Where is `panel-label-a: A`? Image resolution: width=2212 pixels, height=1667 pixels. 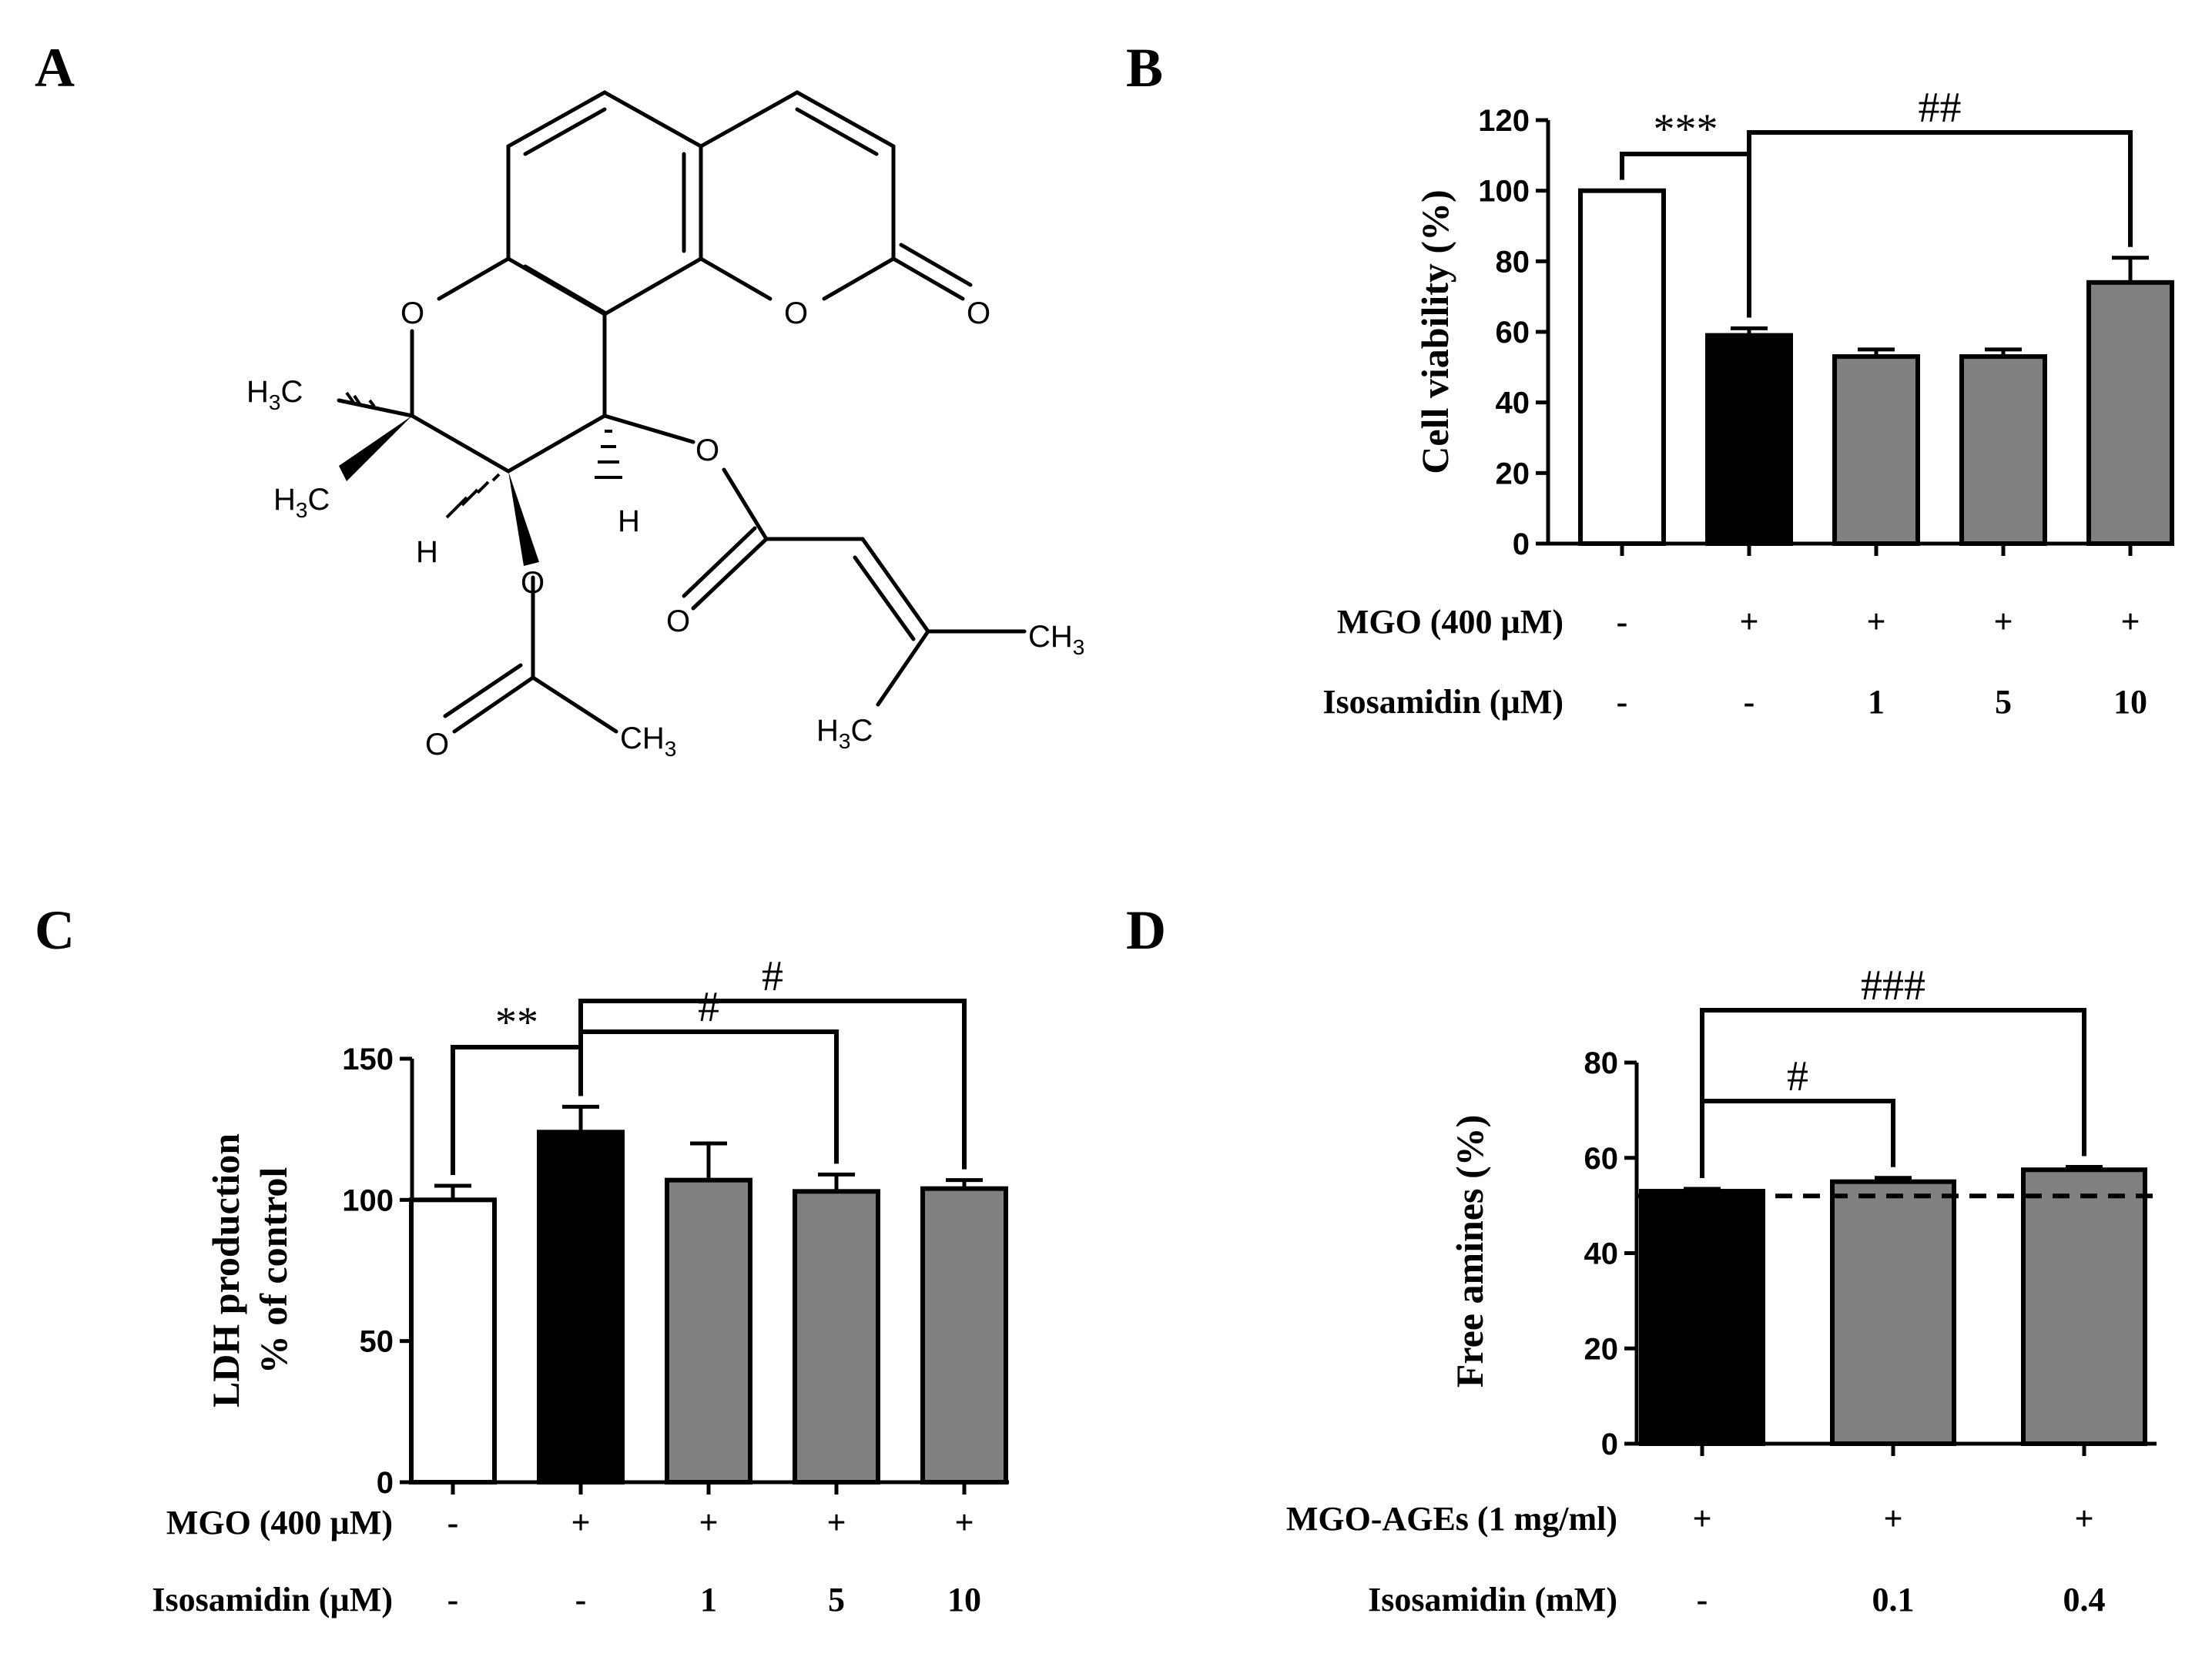 panel-label-a: A is located at coordinates (55, 68).